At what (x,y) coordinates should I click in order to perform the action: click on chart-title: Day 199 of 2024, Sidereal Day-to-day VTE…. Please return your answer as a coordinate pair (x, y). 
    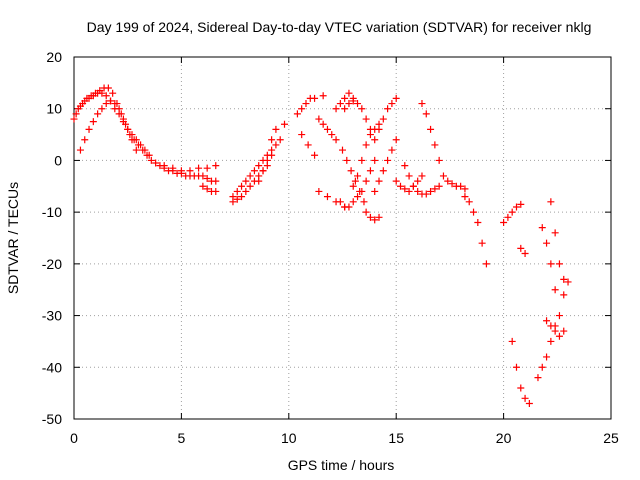
    Looking at the image, I should click on (339, 27).